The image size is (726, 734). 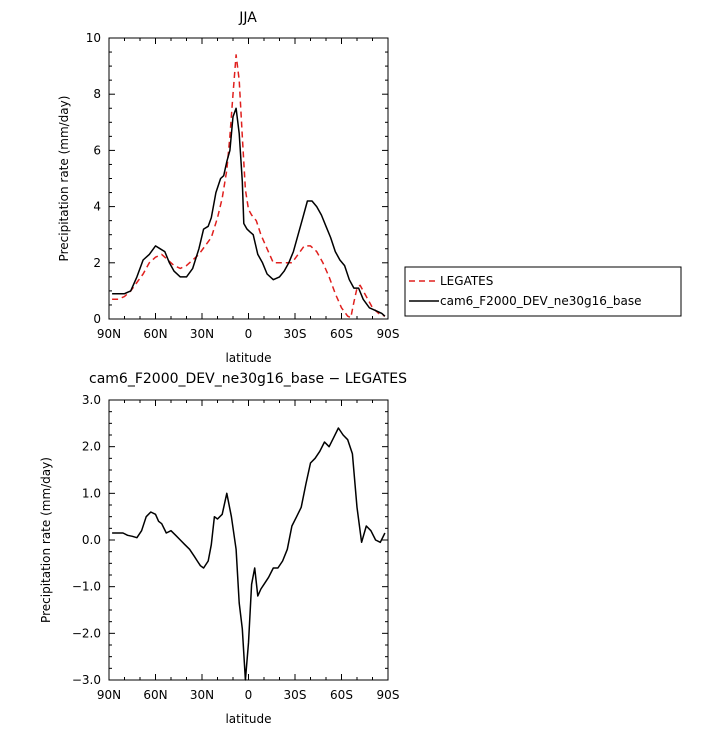 I want to click on y-tick-label: −1.0, so click(x=86, y=587).